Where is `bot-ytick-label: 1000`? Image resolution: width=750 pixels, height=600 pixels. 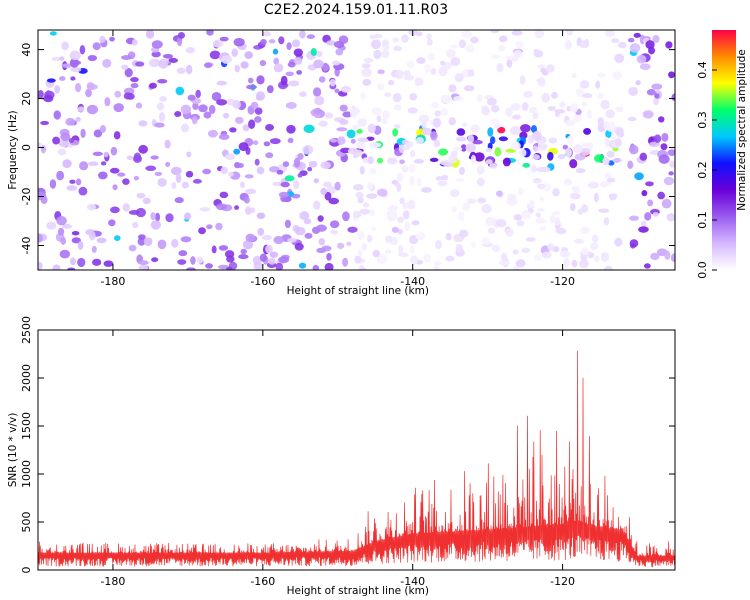
bot-ytick-label: 1000 is located at coordinates (26, 474).